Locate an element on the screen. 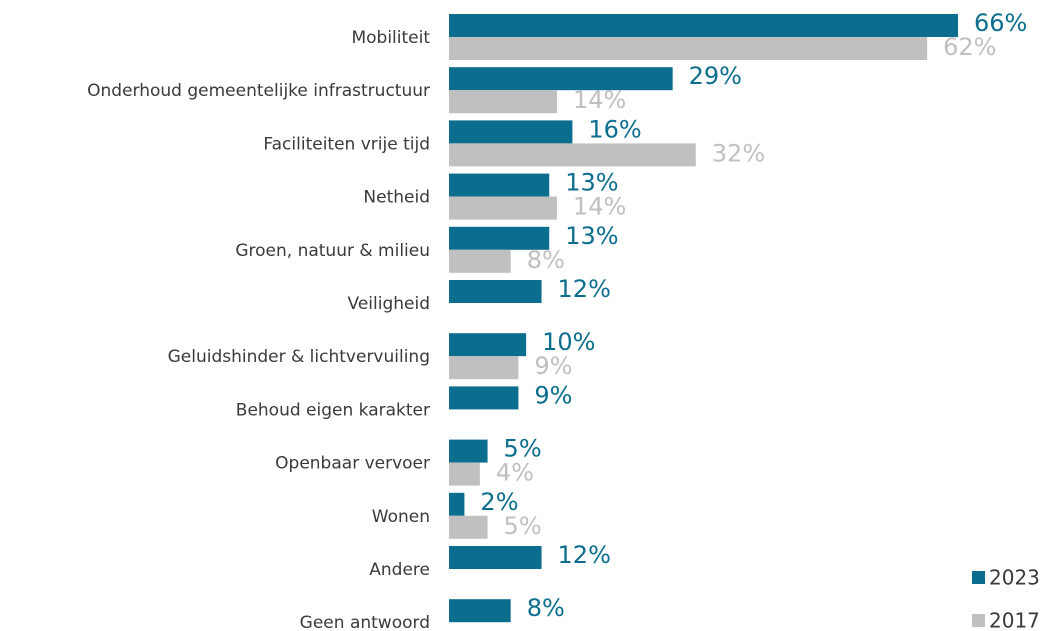 The width and height of the screenshot is (1056, 631). category-label: Behoud eigen karakter is located at coordinates (333, 410).